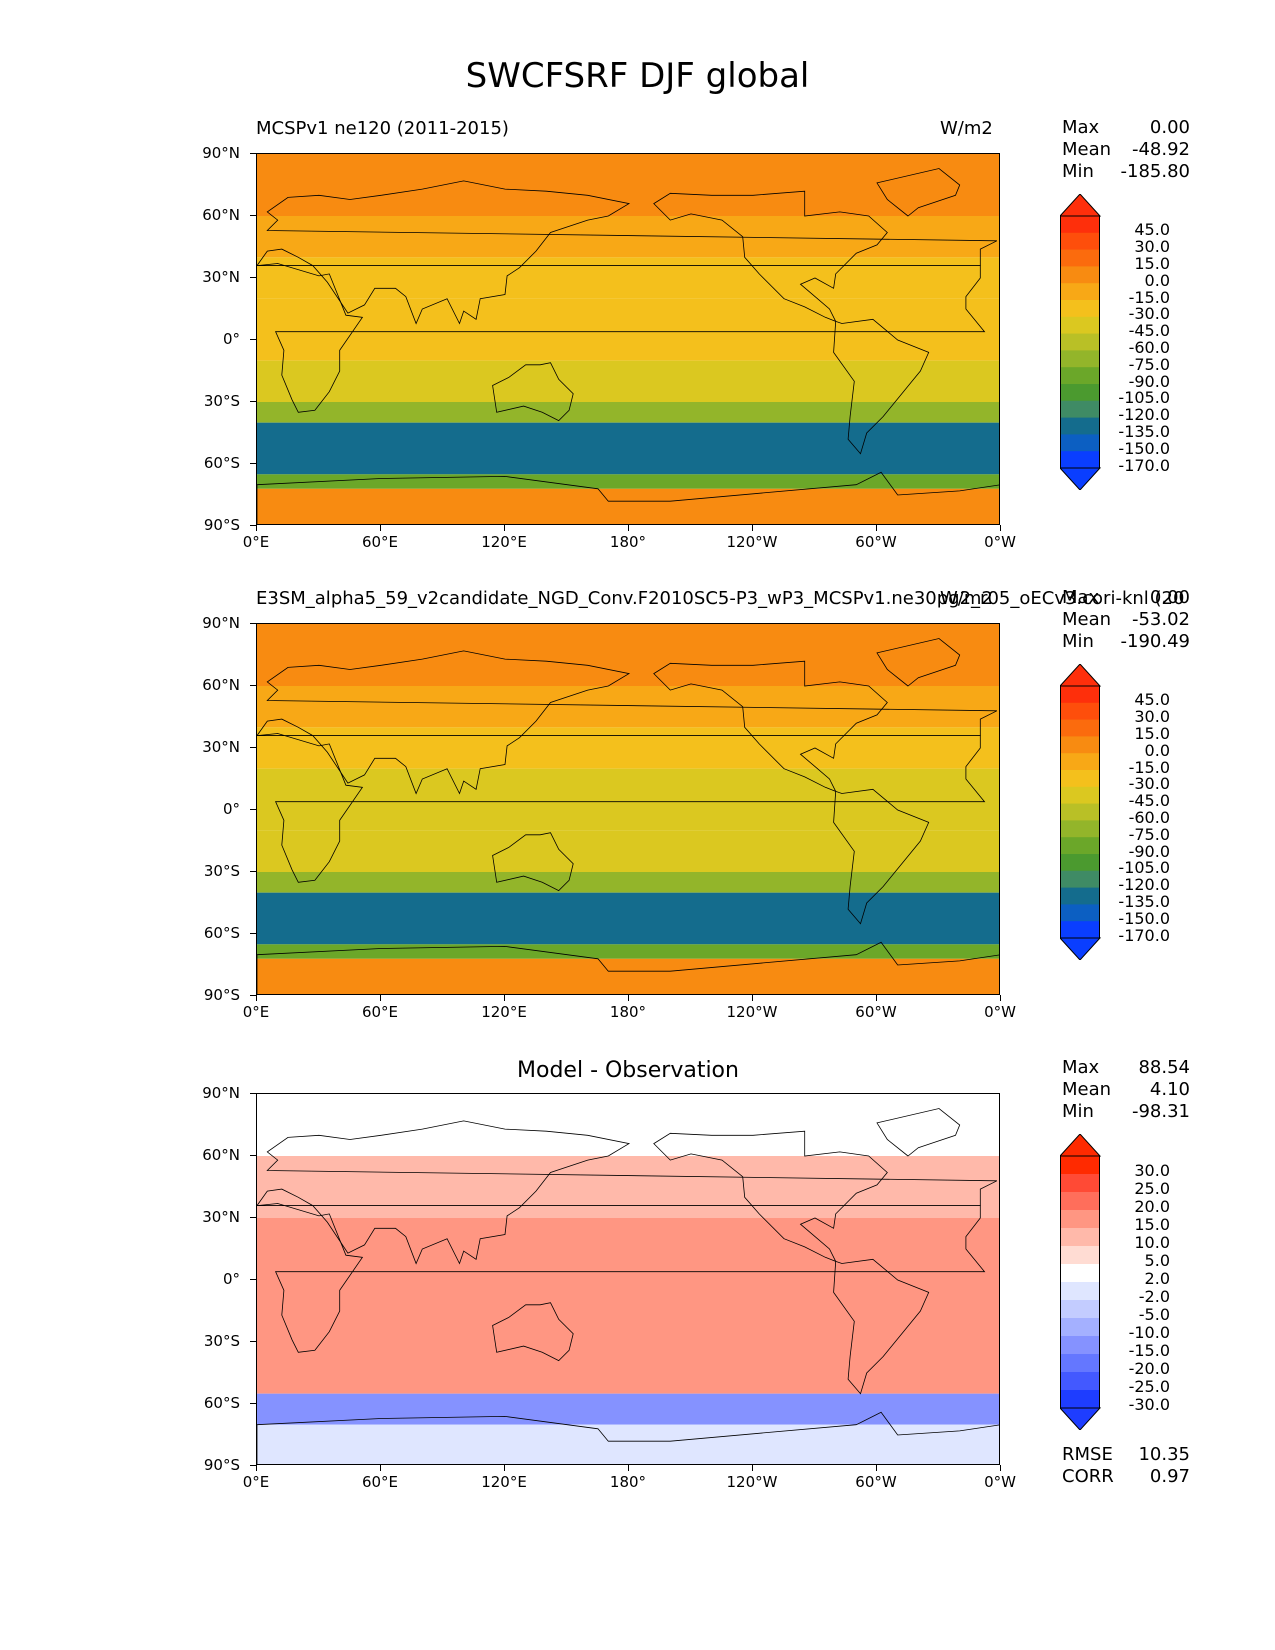  Describe the element at coordinates (1126, 150) in the screenshot. I see `panel1-stats: Max 0.00 Mean -48.92 Min -185.80` at that location.